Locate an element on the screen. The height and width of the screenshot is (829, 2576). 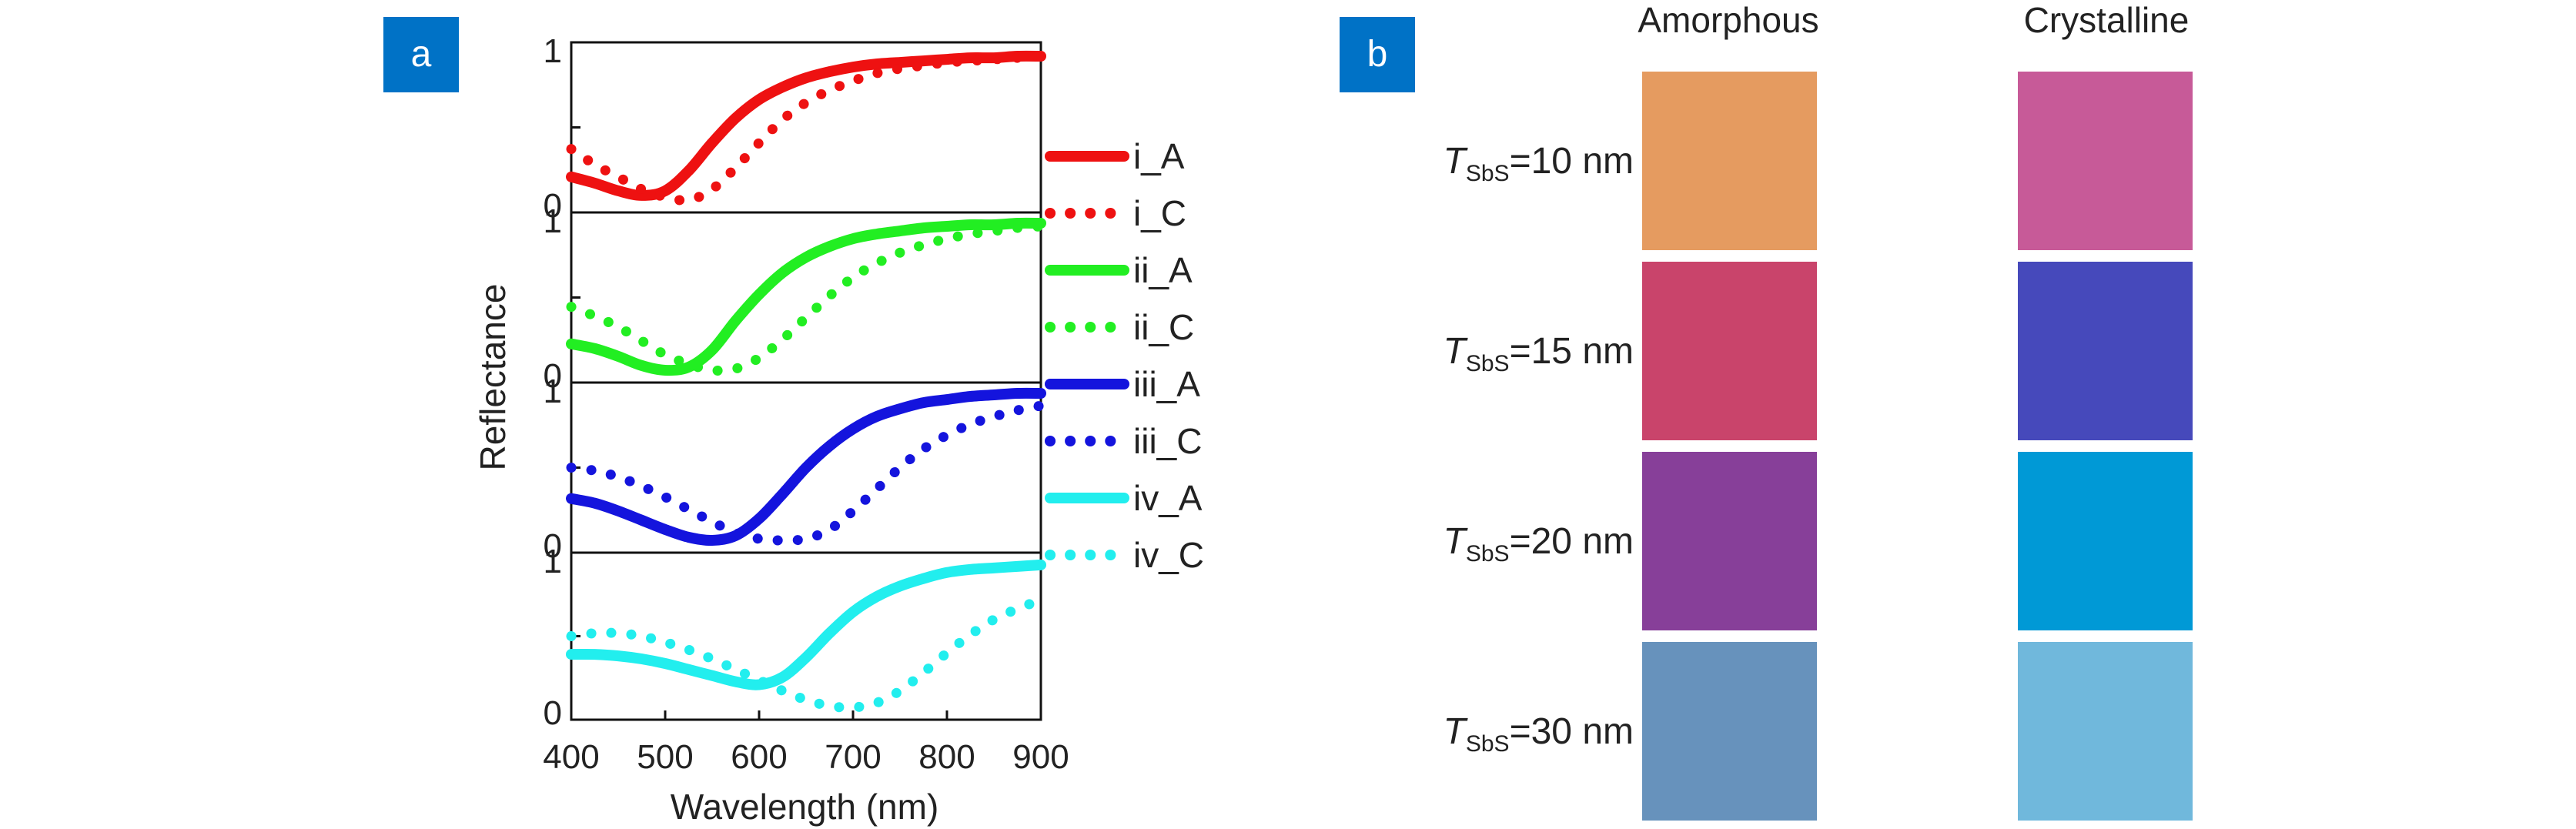
legend-item-i-a: i_A is located at coordinates (1115, 156).